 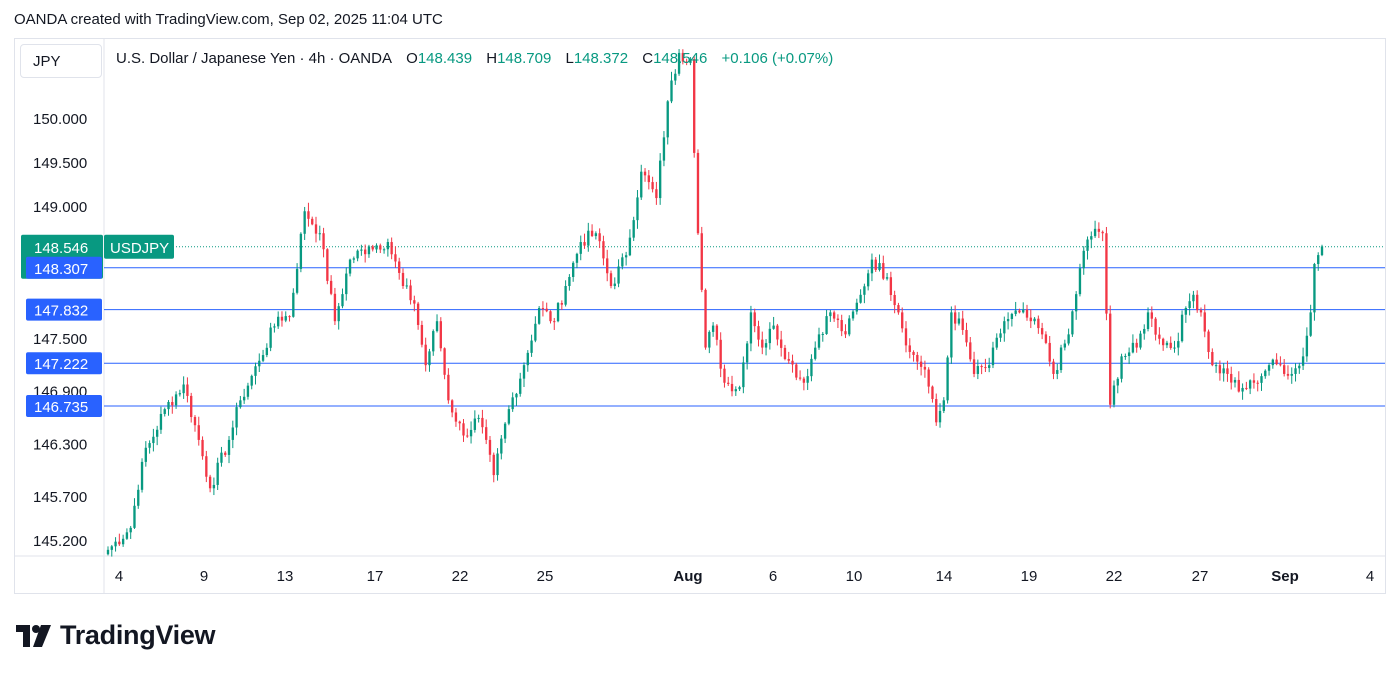 I want to click on last-price-value: 148.546, so click(x=61, y=248).